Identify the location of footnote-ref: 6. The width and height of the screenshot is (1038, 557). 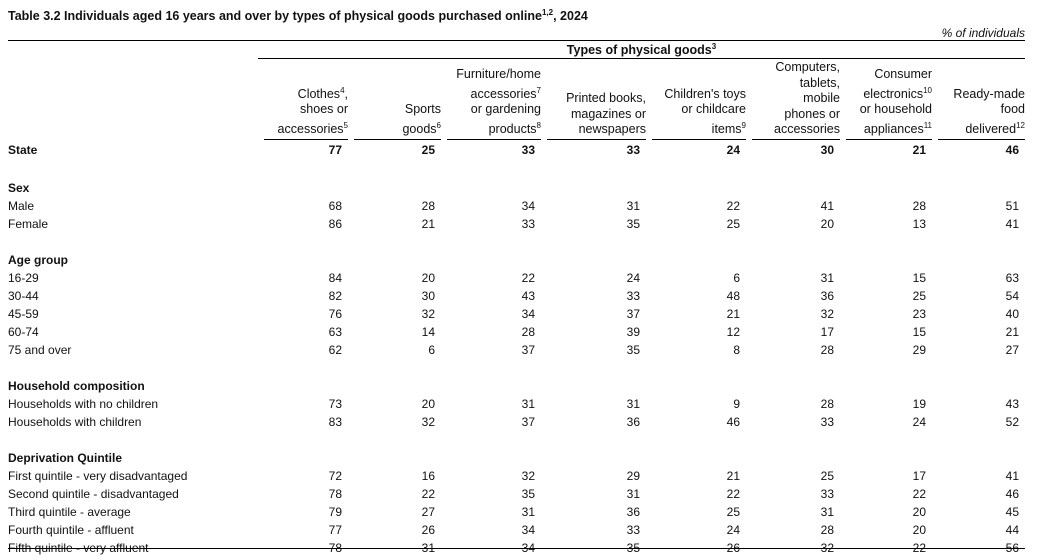
(438, 125).